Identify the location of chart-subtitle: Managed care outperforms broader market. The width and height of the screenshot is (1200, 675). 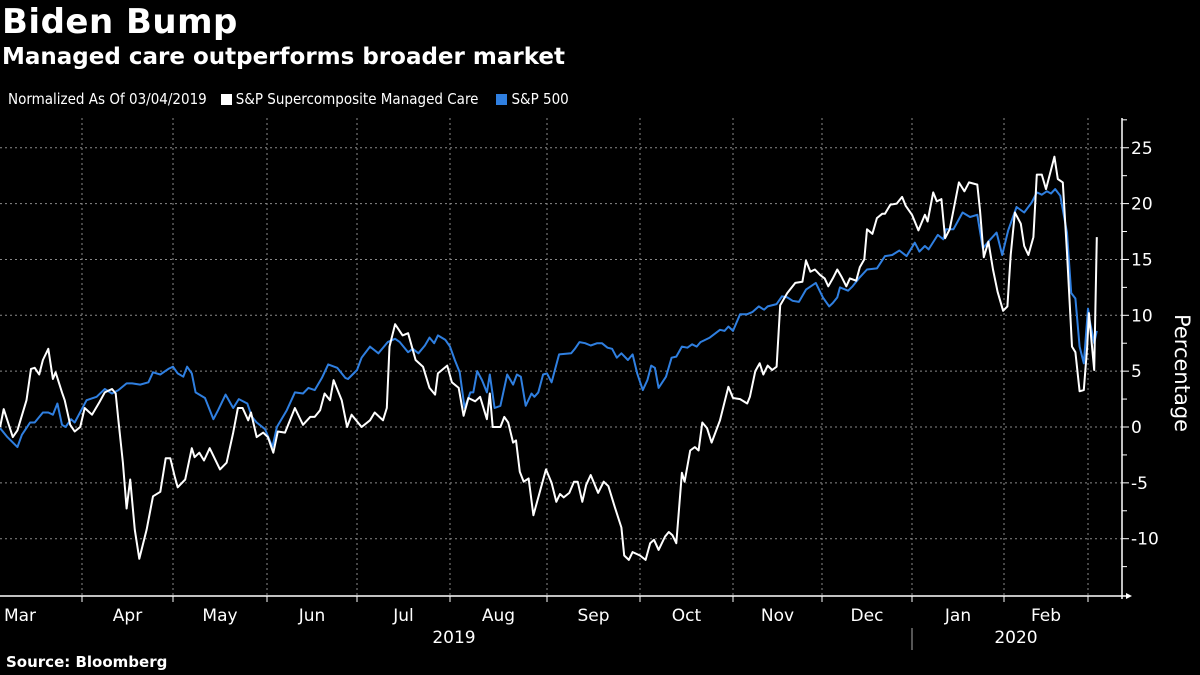
(283, 57).